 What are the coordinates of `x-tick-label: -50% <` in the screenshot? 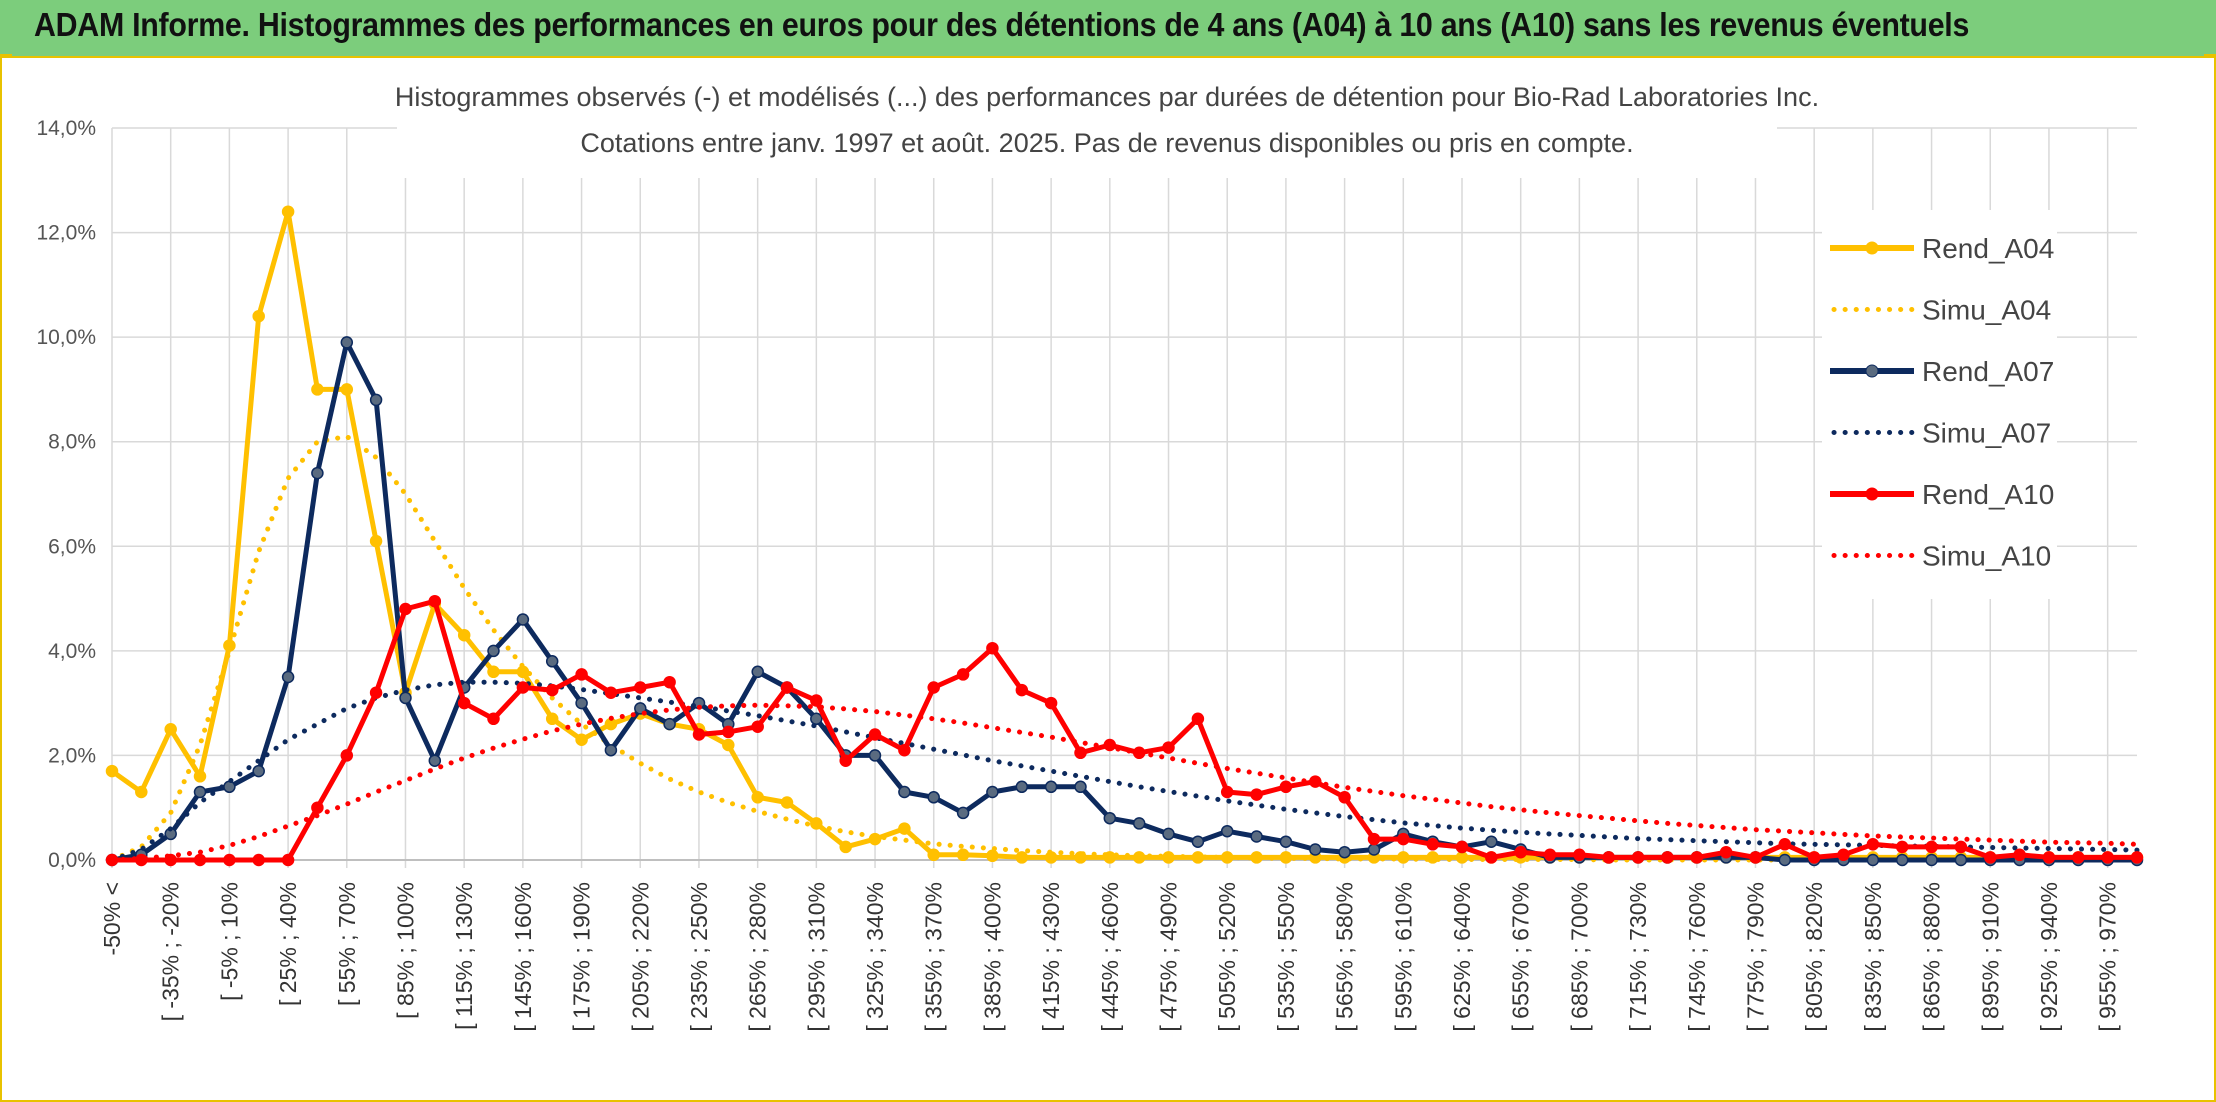 It's located at (112, 919).